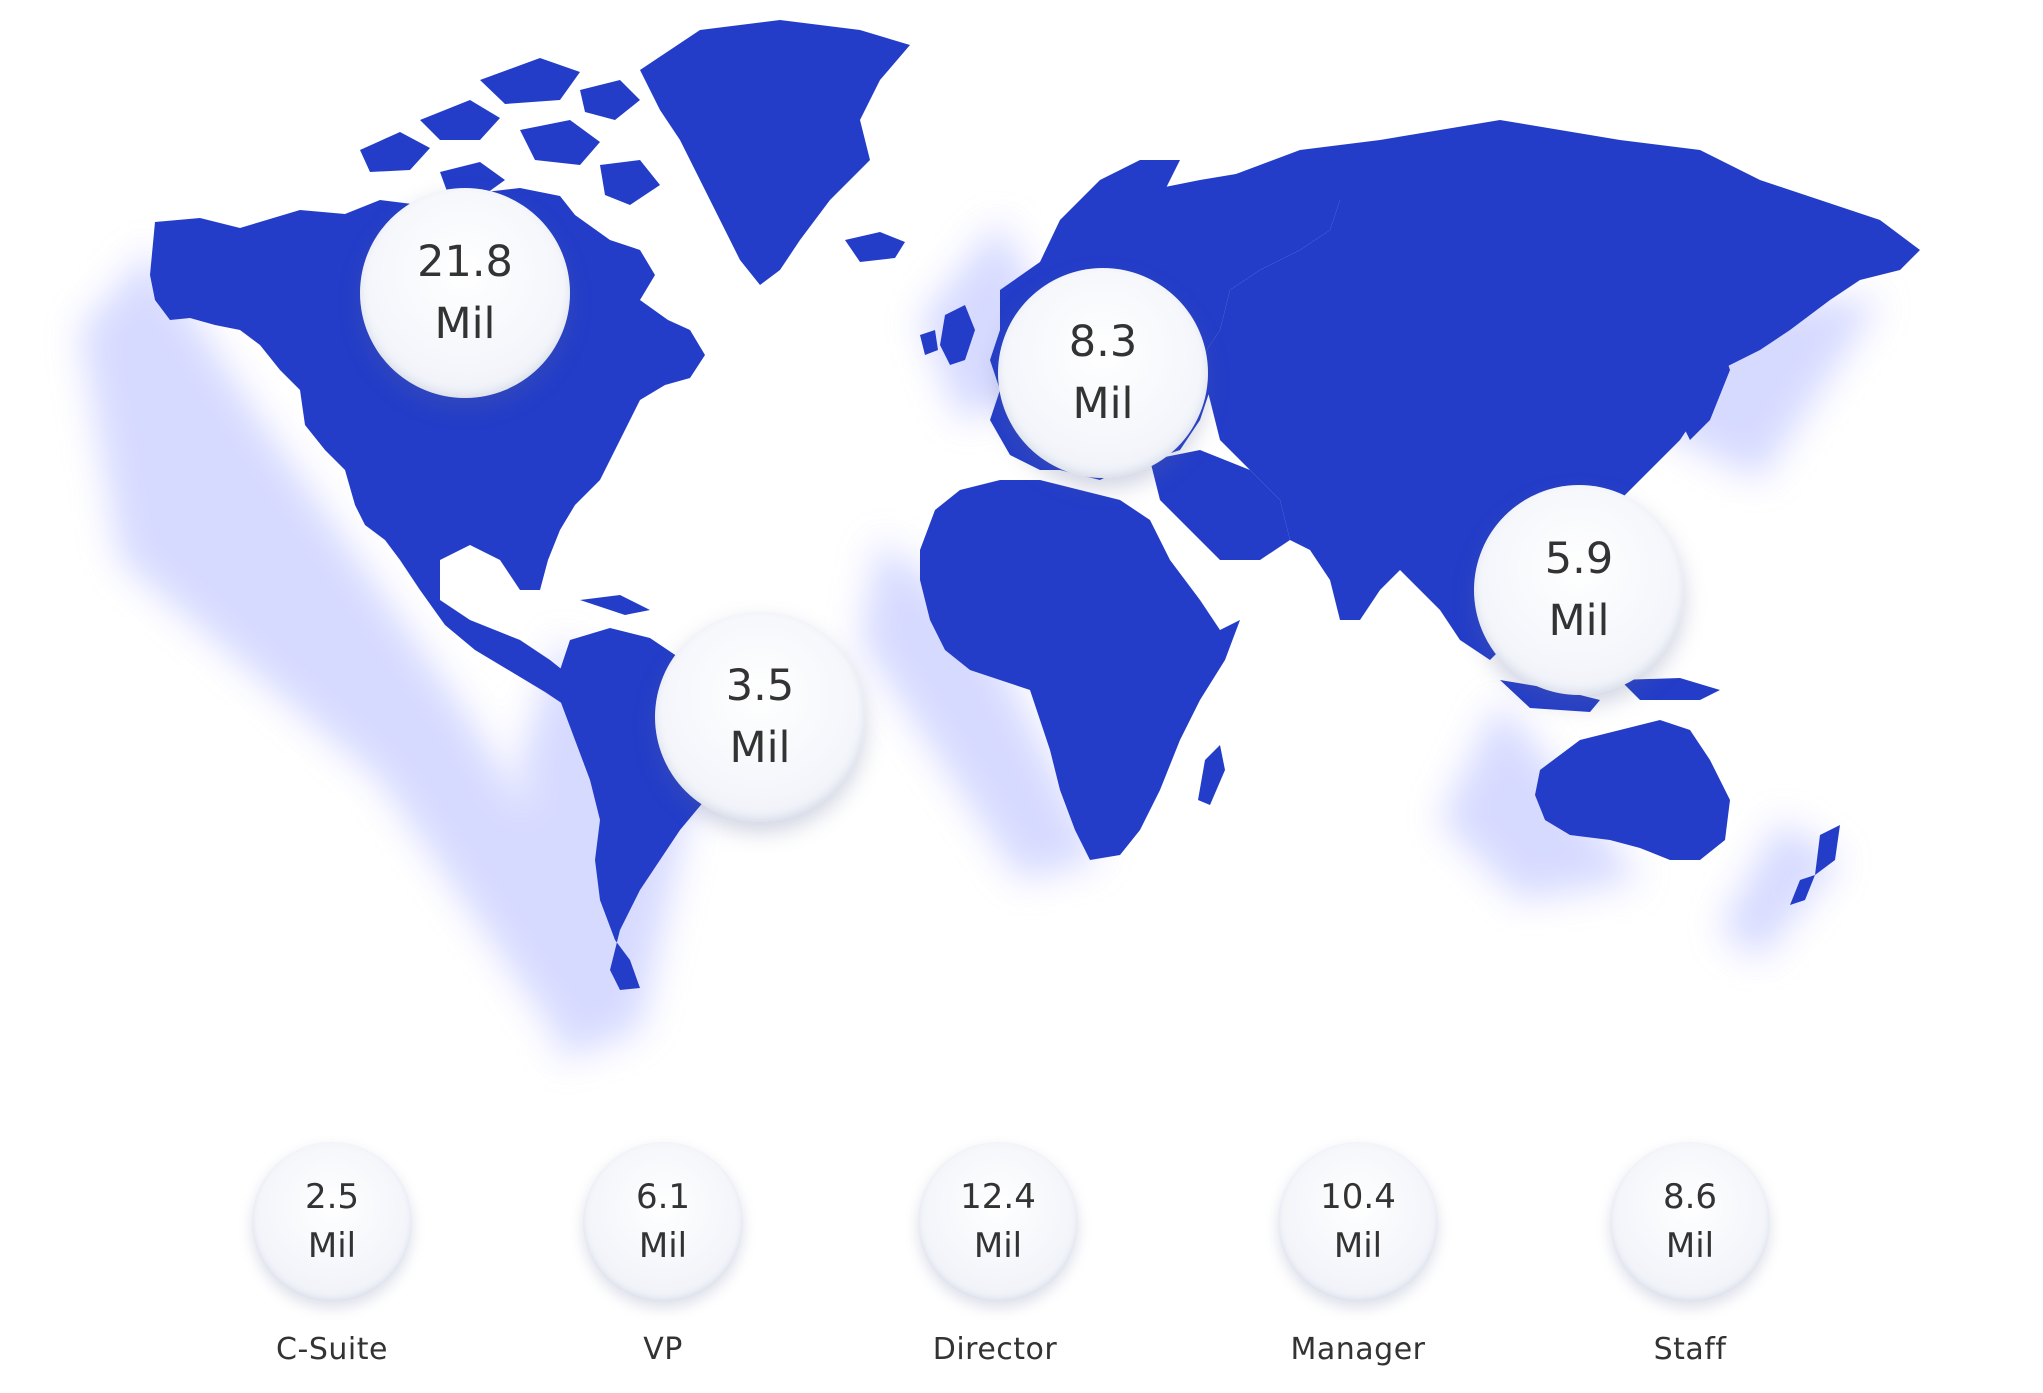  I want to click on africa-shape, so click(1080, 670).